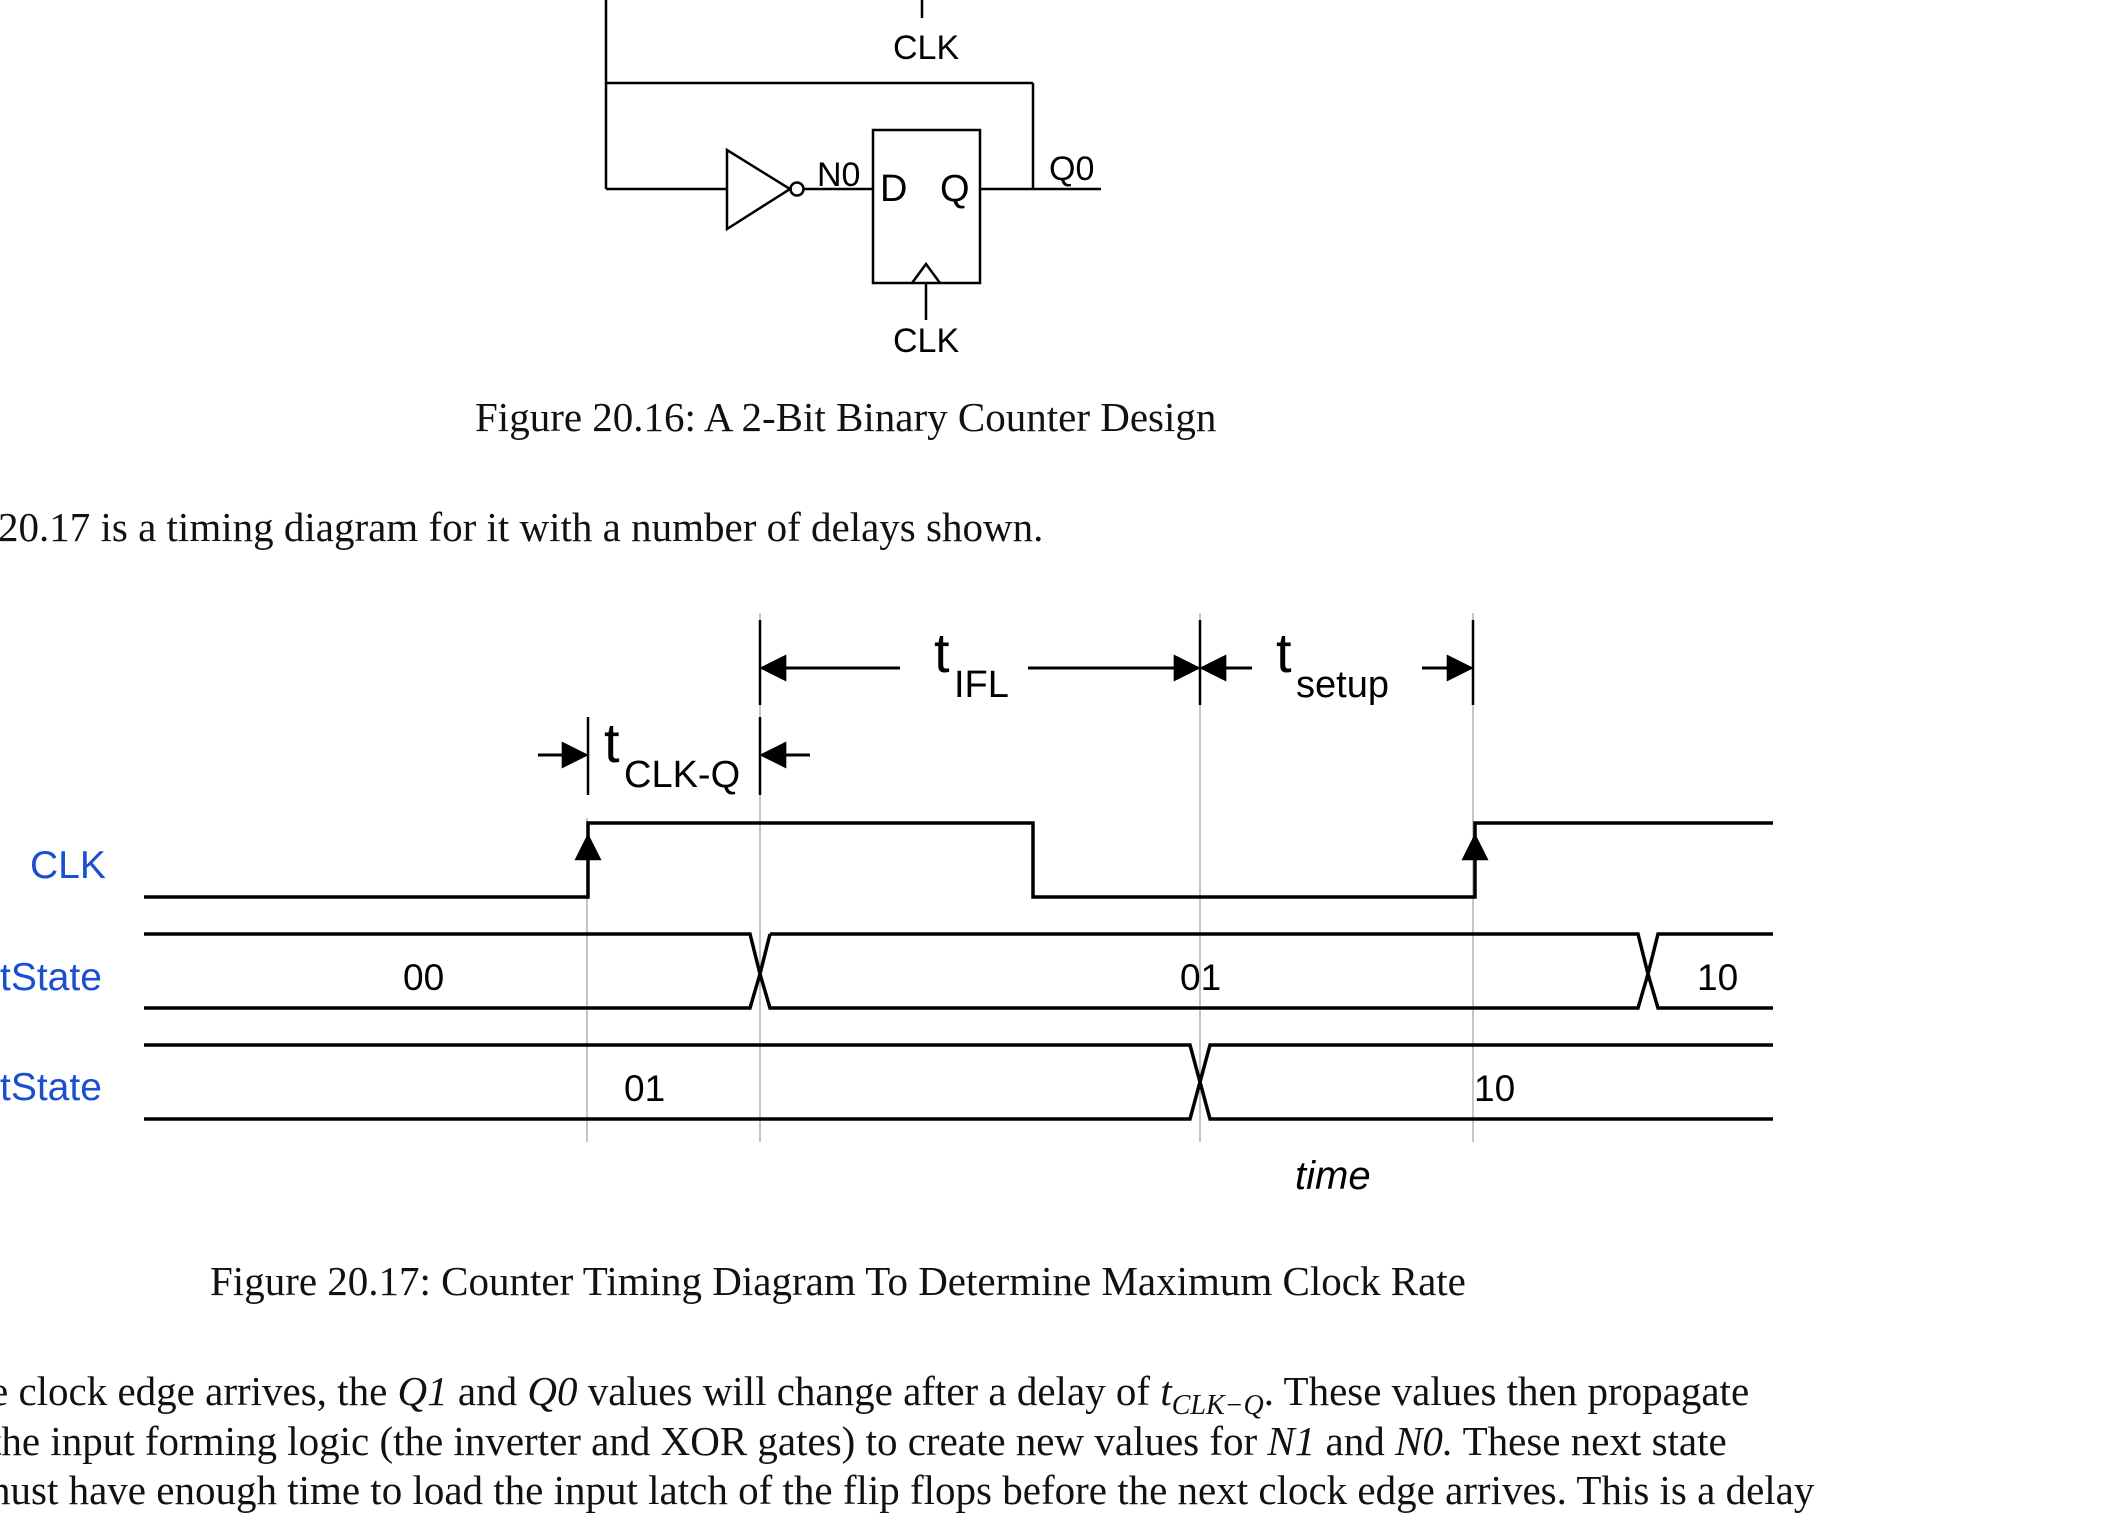 The width and height of the screenshot is (2121, 1514). What do you see at coordinates (487, 1391) in the screenshot?
I see `body-line-1-b: and` at bounding box center [487, 1391].